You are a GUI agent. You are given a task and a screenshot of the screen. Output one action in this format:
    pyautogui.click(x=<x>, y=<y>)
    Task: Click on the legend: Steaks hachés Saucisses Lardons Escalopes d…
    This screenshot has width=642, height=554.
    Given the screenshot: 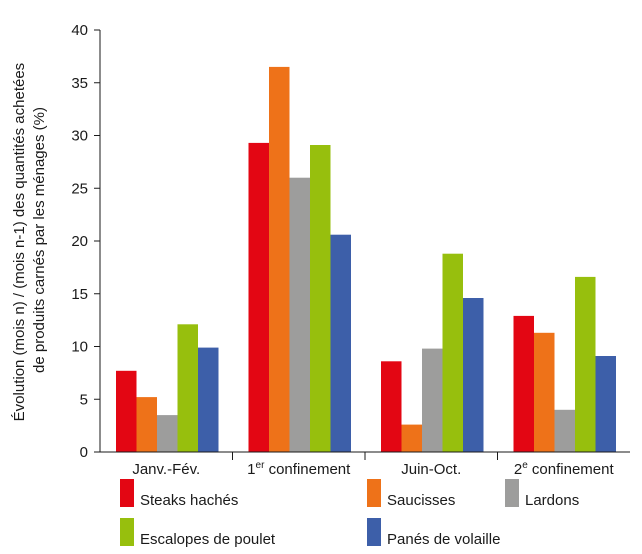 What is the action you would take?
    pyautogui.click(x=349, y=513)
    